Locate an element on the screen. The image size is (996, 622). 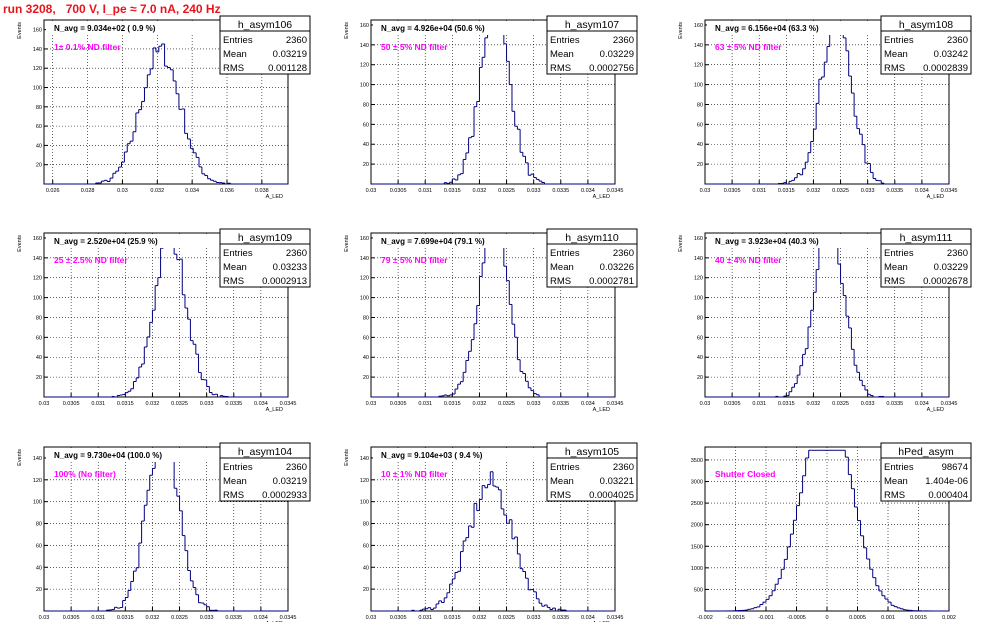
stats-rms-value: 0.0002781 is located at coordinates (611, 281).